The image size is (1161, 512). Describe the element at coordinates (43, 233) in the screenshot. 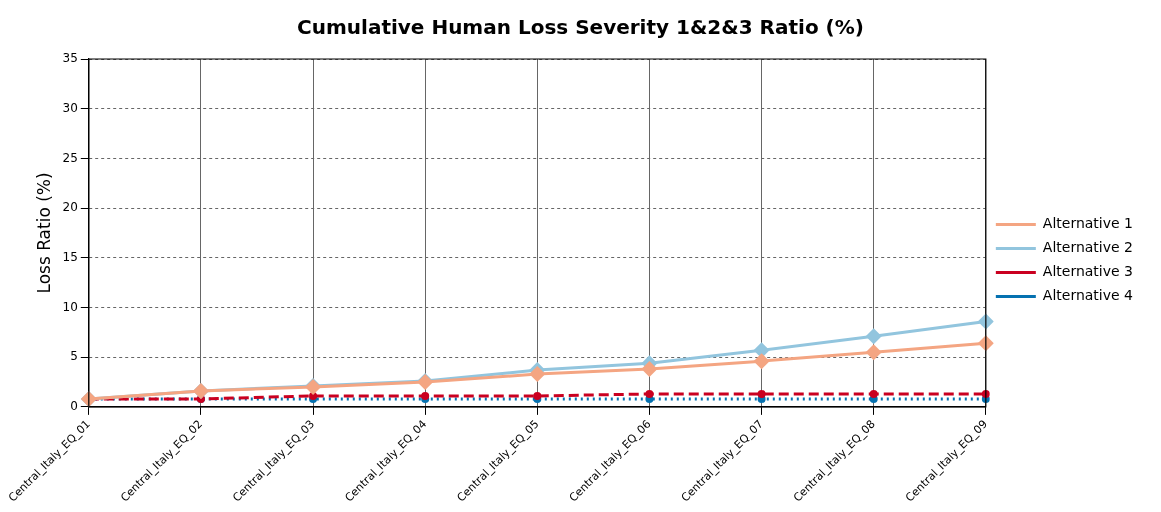

I see `y-axis-title: Loss Ratio (%)` at that location.